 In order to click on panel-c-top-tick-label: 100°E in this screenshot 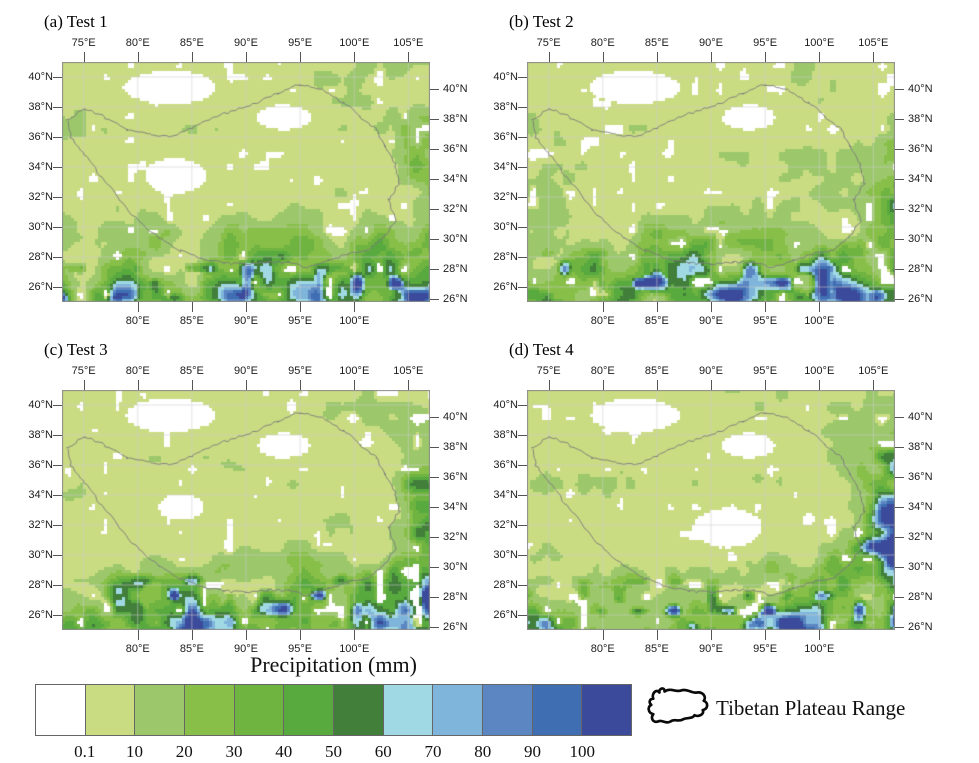, I will do `click(354, 371)`.